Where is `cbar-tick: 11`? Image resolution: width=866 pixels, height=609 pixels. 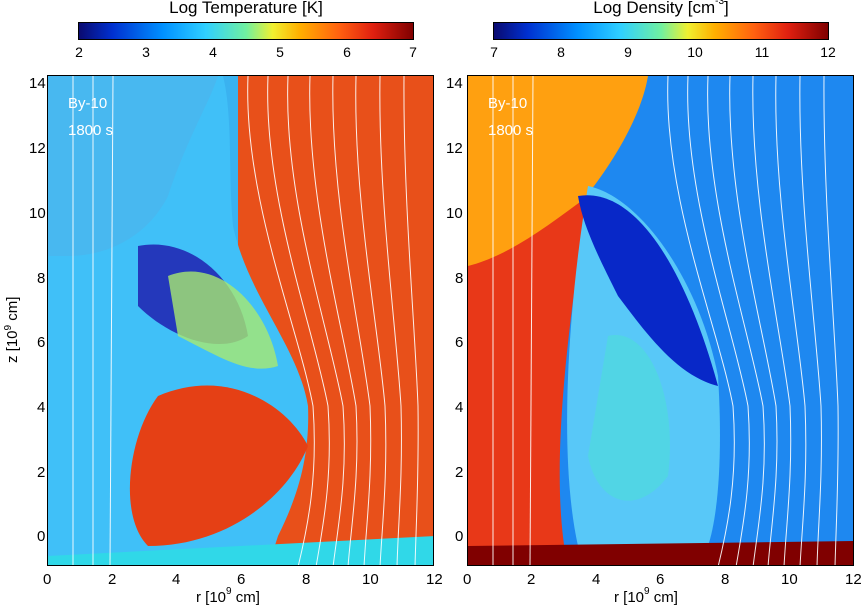 cbar-tick: 11 is located at coordinates (762, 52).